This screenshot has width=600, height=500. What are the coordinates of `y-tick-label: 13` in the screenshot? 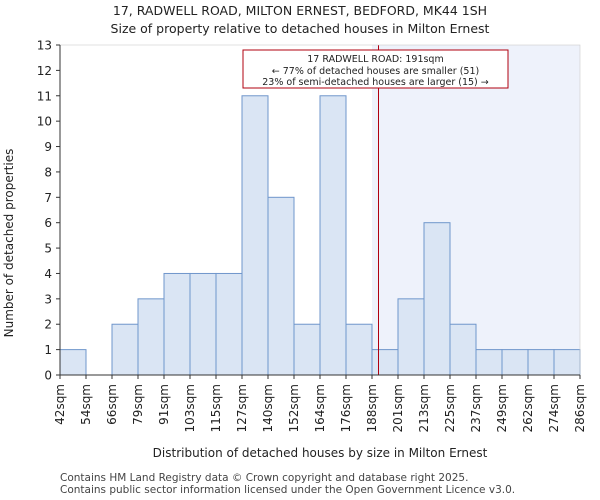 It's located at (44, 46).